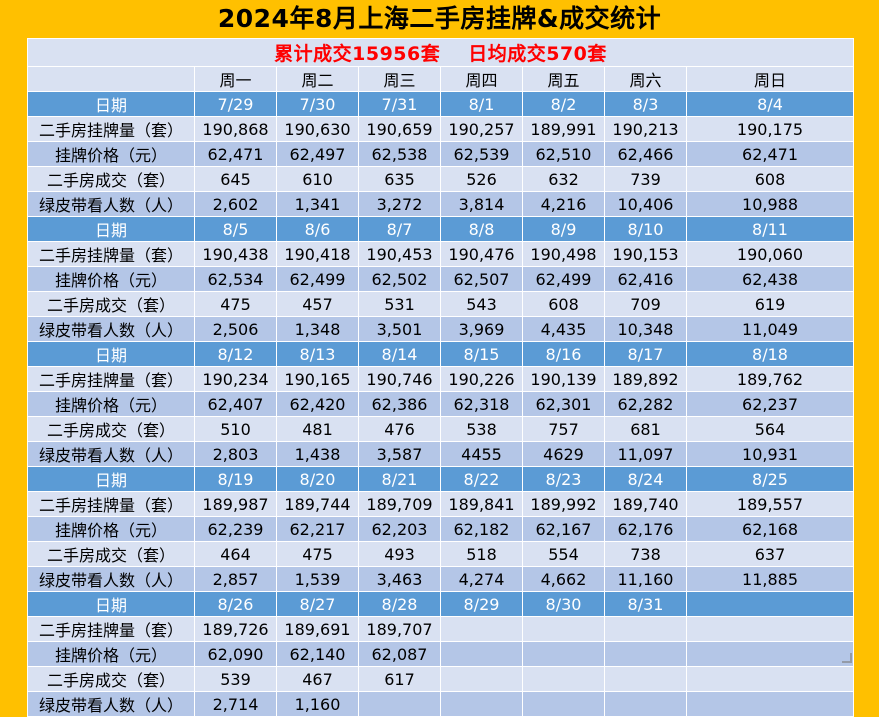 The image size is (879, 717). I want to click on listings-label: 二手房挂牌量（套）, so click(111, 504).